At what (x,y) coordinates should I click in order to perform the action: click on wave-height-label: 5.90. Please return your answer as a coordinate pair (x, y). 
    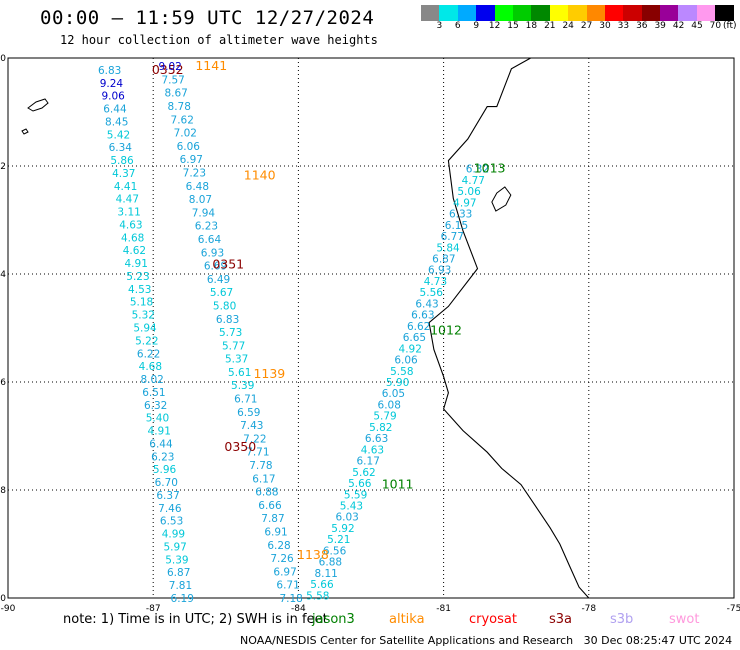
    Looking at the image, I should click on (397, 383).